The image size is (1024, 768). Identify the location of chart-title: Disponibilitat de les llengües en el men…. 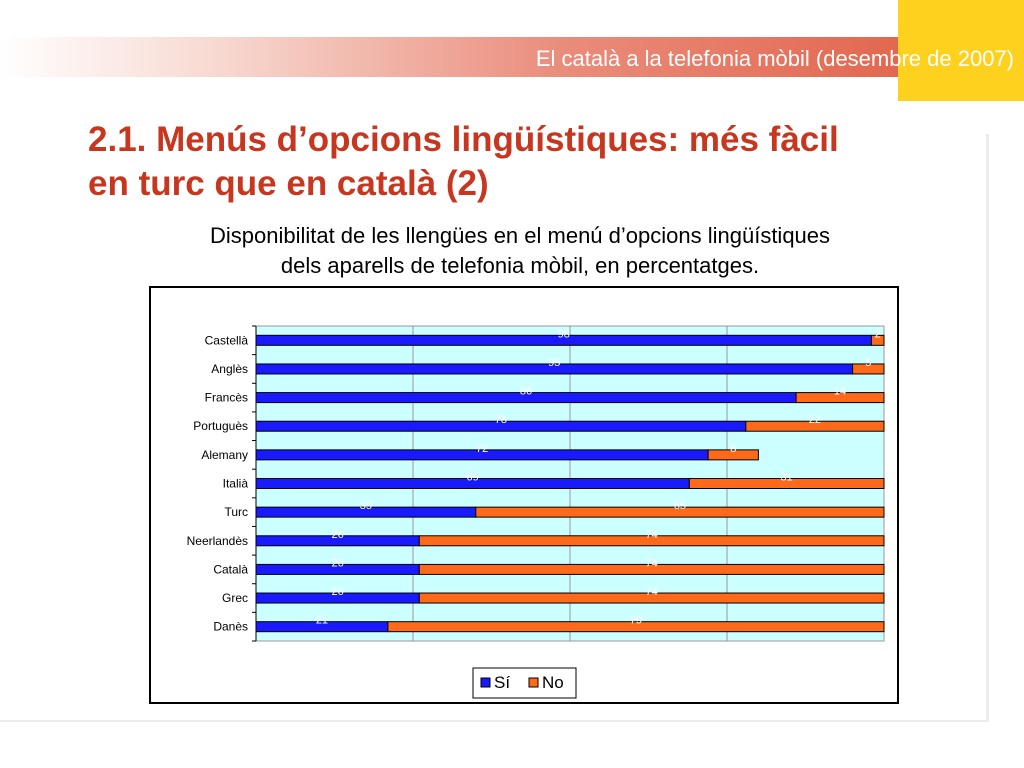
(520, 251).